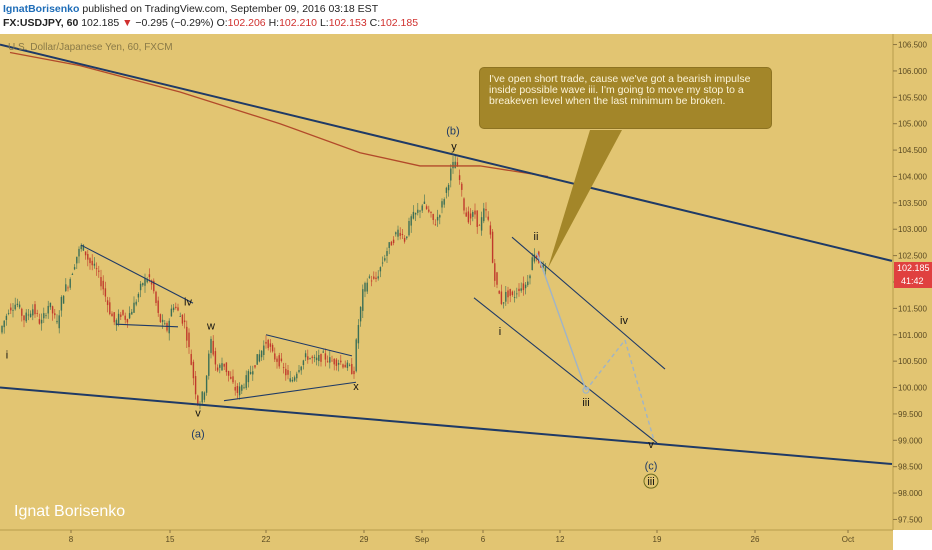 Image resolution: width=932 pixels, height=550 pixels. What do you see at coordinates (274, 23) in the screenshot?
I see `high-label: H:` at bounding box center [274, 23].